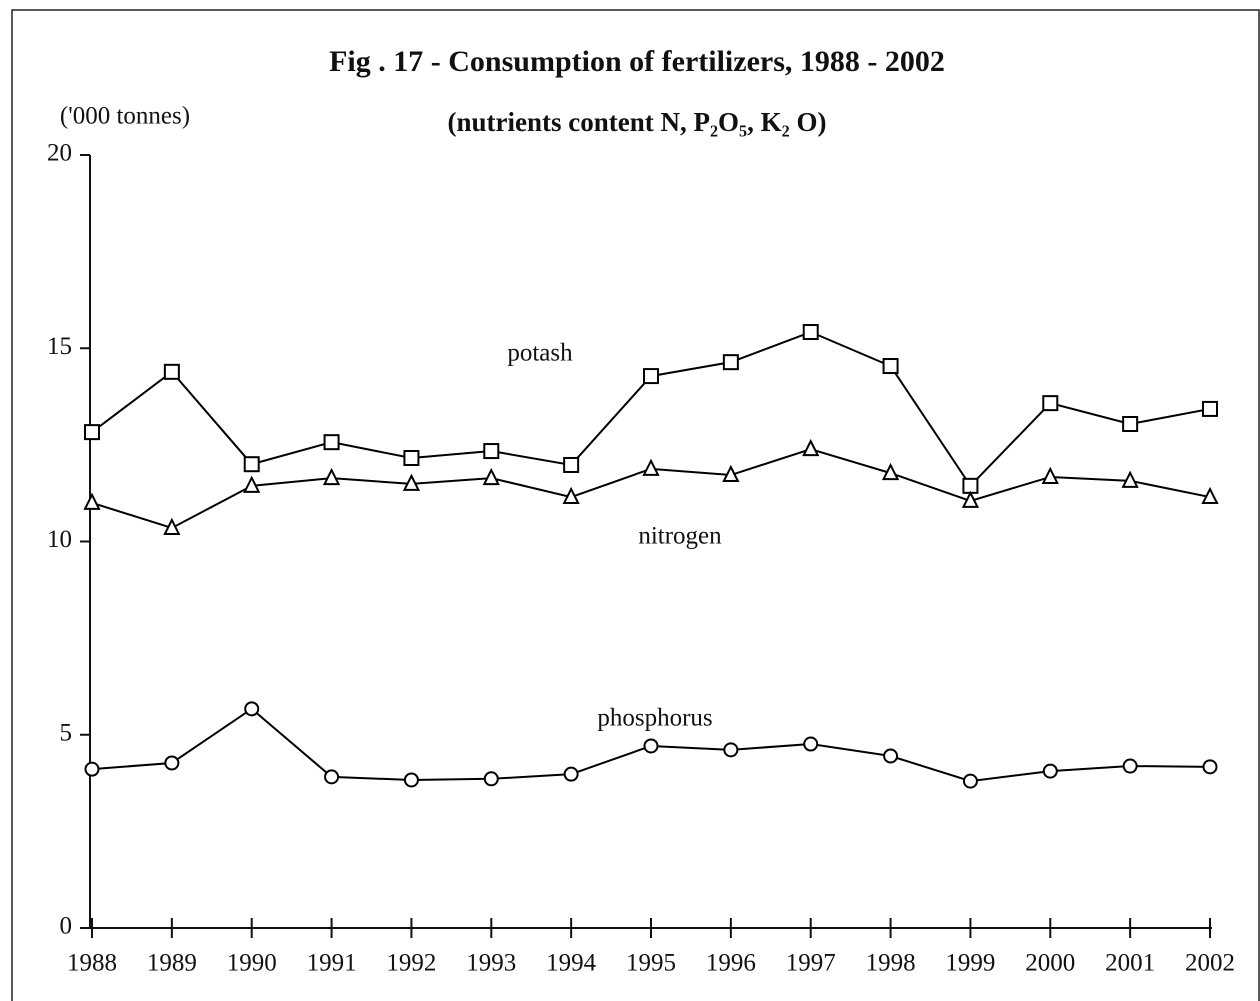 The width and height of the screenshot is (1260, 1001). Describe the element at coordinates (1130, 963) in the screenshot. I see `x-tick-label: 2001` at that location.